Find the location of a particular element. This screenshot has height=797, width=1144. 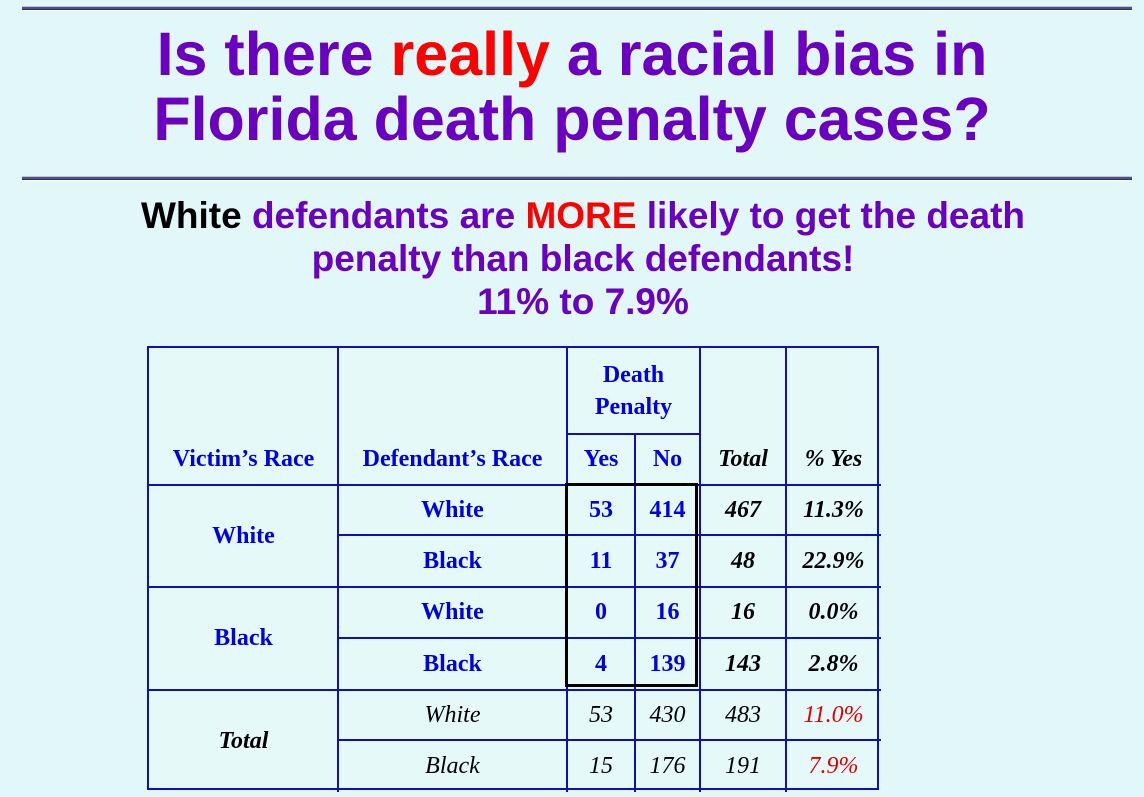

header-death-penalty: Death Penalty is located at coordinates (633, 391).